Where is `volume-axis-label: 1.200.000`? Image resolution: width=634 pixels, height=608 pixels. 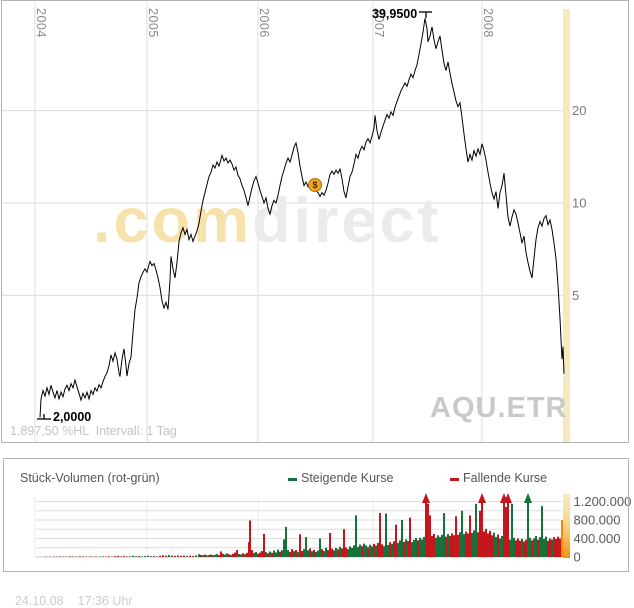
volume-axis-label: 1.200.000 is located at coordinates (603, 501).